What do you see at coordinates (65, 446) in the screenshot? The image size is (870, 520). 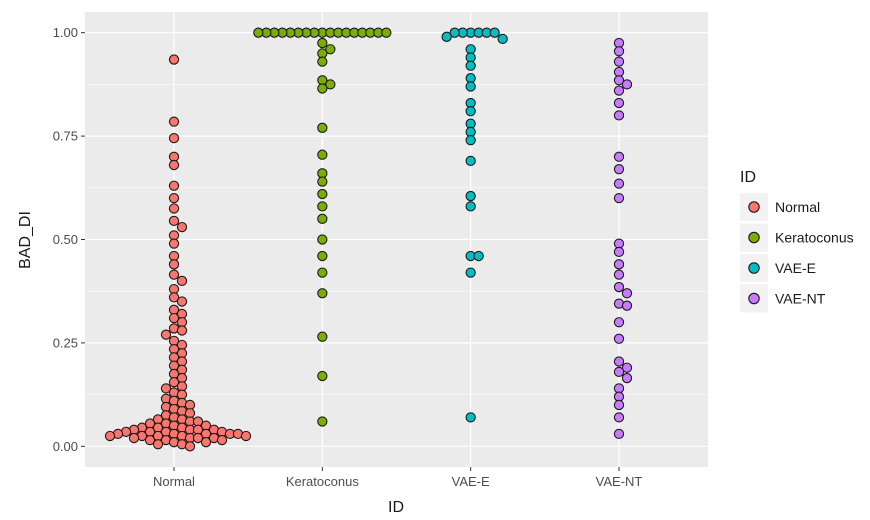 I see `y-tick-label: 0.00` at bounding box center [65, 446].